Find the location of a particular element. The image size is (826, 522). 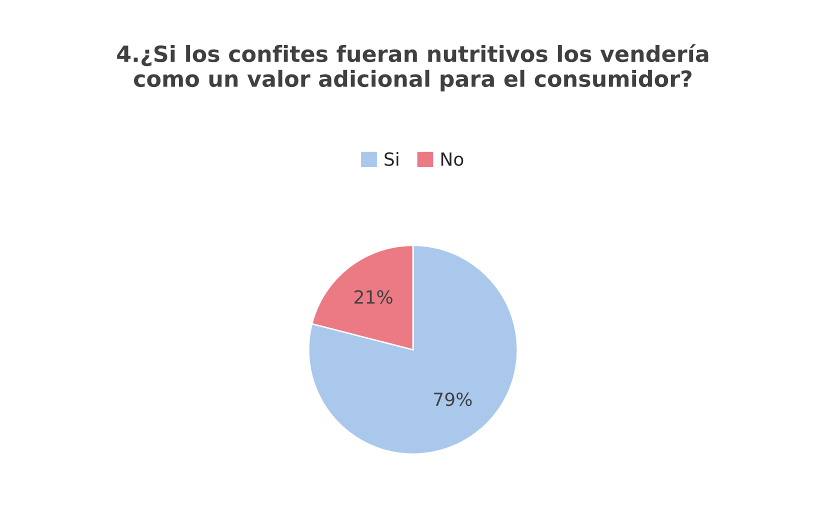

chart-title: 4.¿Si los confites fueran nutritivos los vendería como un valor adicional para el consumidor? is located at coordinates (412, 68).